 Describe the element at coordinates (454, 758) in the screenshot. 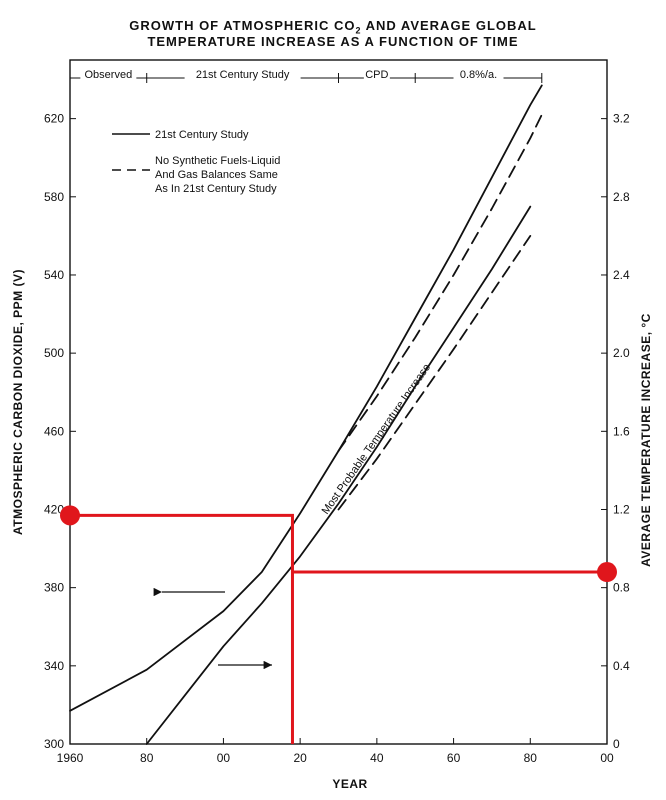

I see `x-tick-label: 60` at that location.